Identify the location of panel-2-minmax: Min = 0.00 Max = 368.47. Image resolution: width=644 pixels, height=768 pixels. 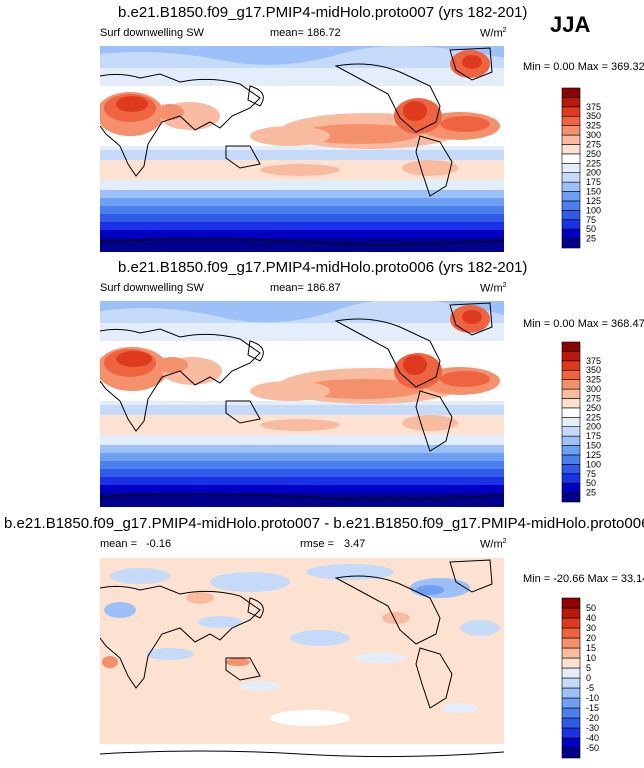
(583, 324).